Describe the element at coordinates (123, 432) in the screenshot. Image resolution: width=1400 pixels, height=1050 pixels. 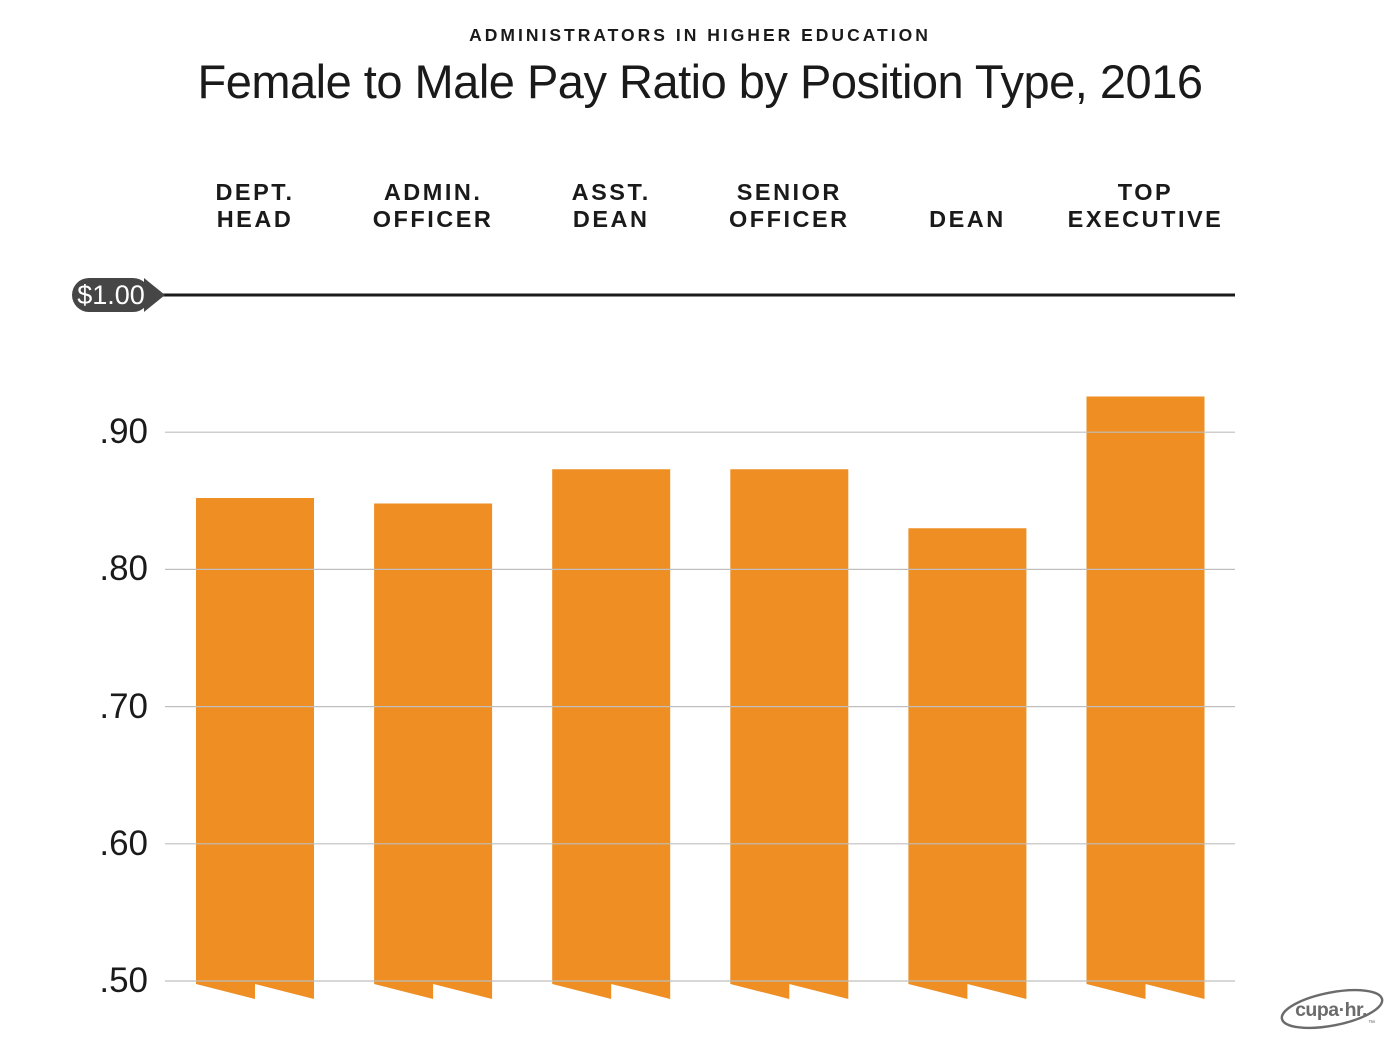
I see `y-tick-label-90: .90` at that location.